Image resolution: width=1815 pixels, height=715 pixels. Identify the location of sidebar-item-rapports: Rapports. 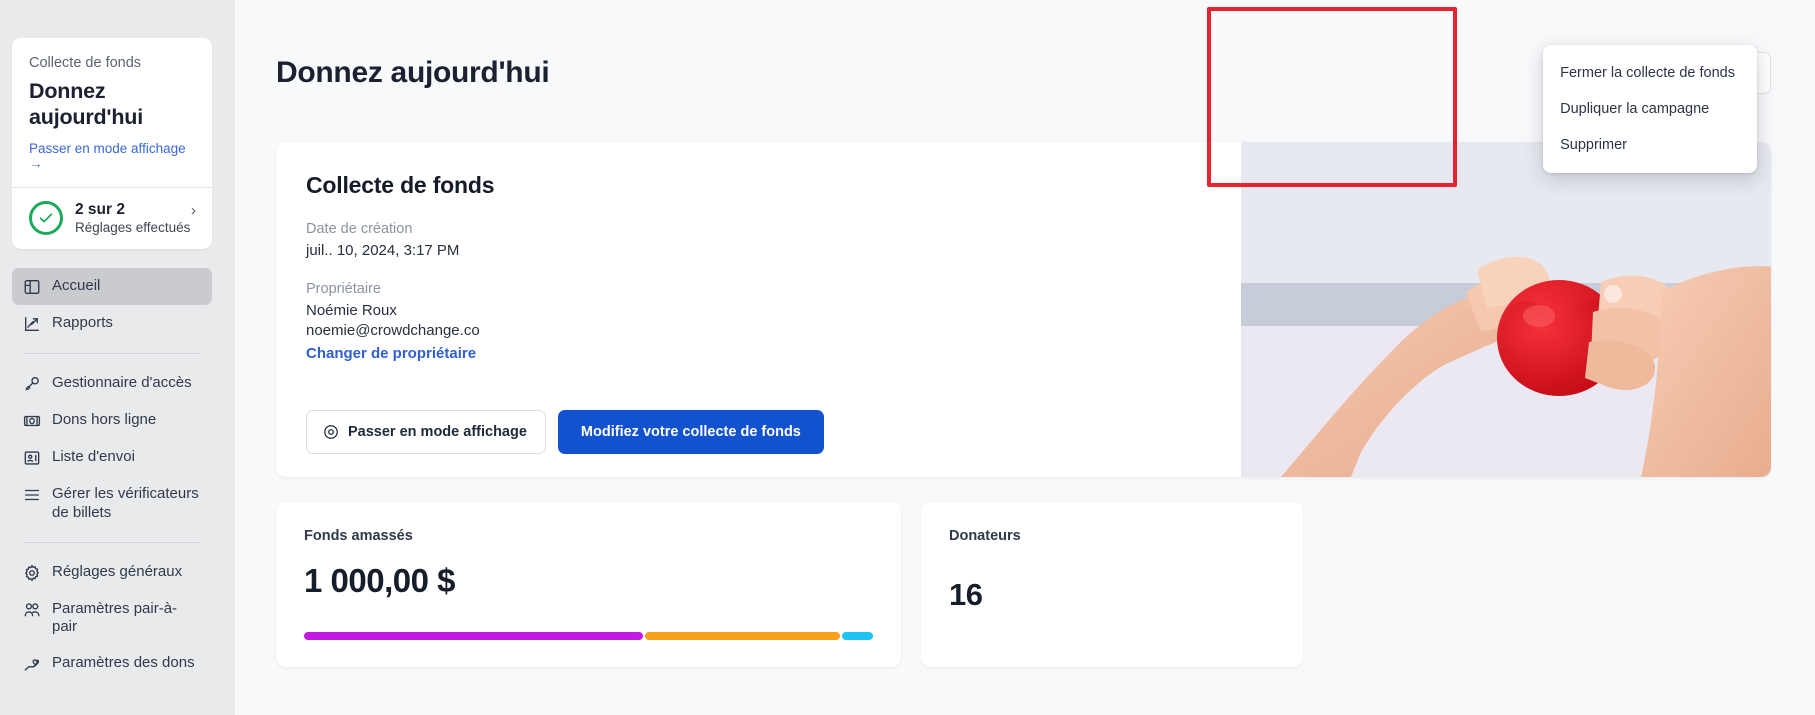
(112, 323).